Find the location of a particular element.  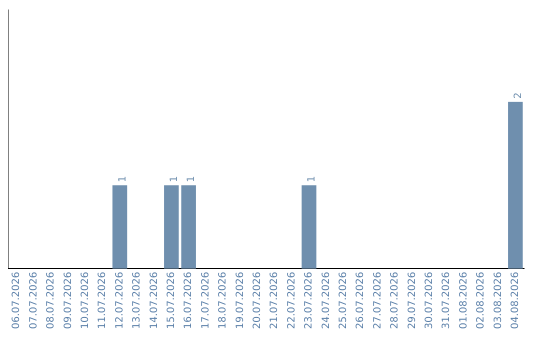

x-tick-label: 09.07.2026 is located at coordinates (68, 301).